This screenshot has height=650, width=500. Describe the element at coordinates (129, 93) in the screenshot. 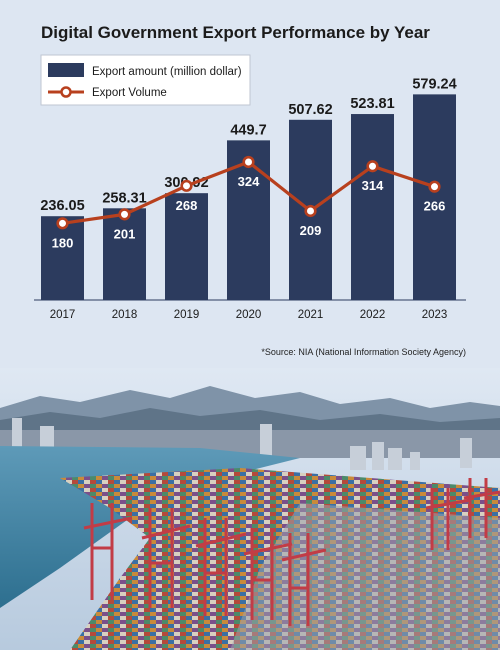

I see `legend-line-label: Export Volume` at that location.